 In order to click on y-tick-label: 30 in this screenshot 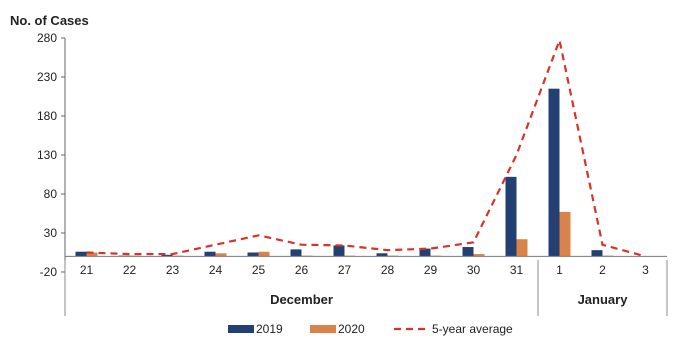, I will do `click(51, 233)`.